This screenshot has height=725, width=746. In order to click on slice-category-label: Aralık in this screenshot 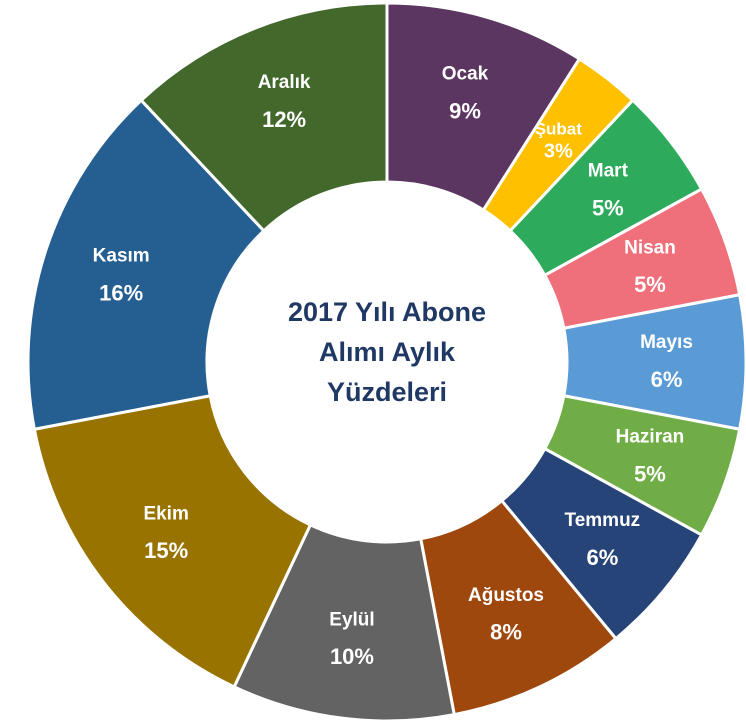, I will do `click(284, 82)`.